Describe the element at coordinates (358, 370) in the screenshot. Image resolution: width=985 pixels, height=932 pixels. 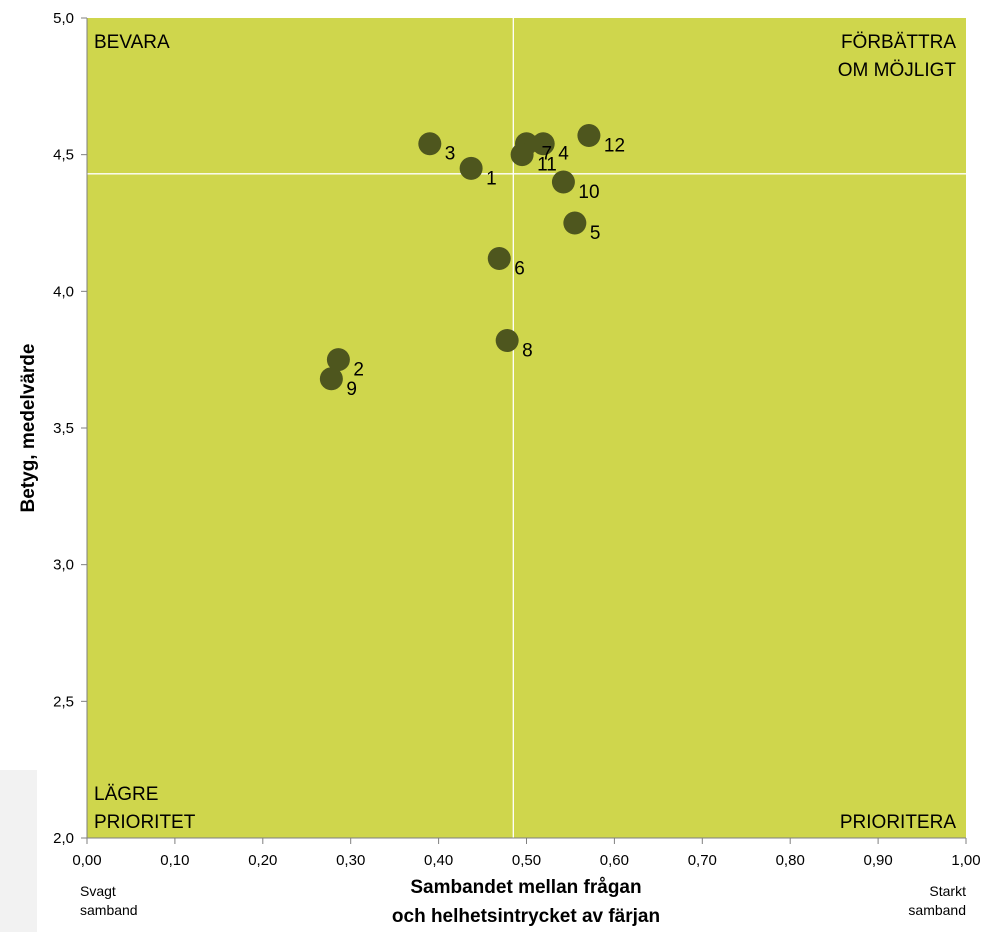
I see `data-point-label-2: 2` at that location.